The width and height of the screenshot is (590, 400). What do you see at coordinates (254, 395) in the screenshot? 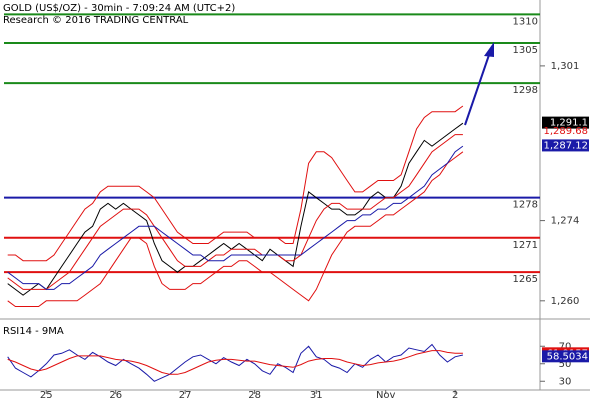
I see `x-tick-label: 28` at bounding box center [254, 395].